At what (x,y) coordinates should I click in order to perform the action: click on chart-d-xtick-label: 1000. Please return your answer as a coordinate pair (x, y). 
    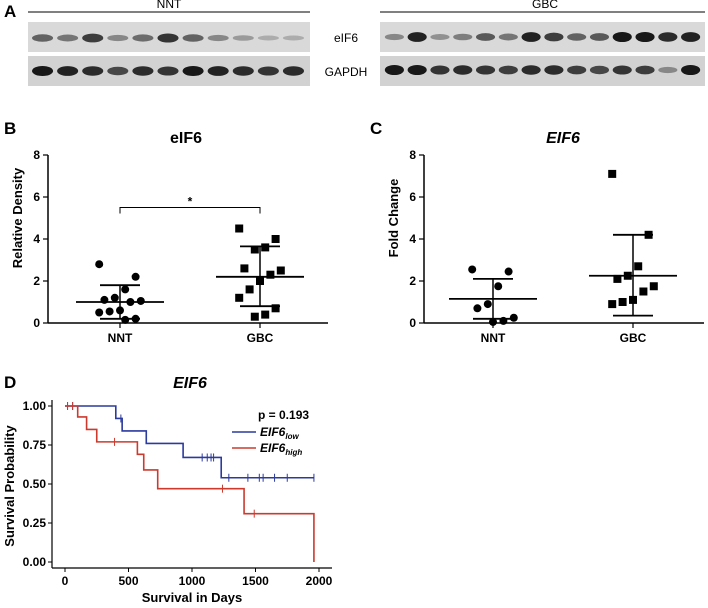
    Looking at the image, I should click on (192, 581).